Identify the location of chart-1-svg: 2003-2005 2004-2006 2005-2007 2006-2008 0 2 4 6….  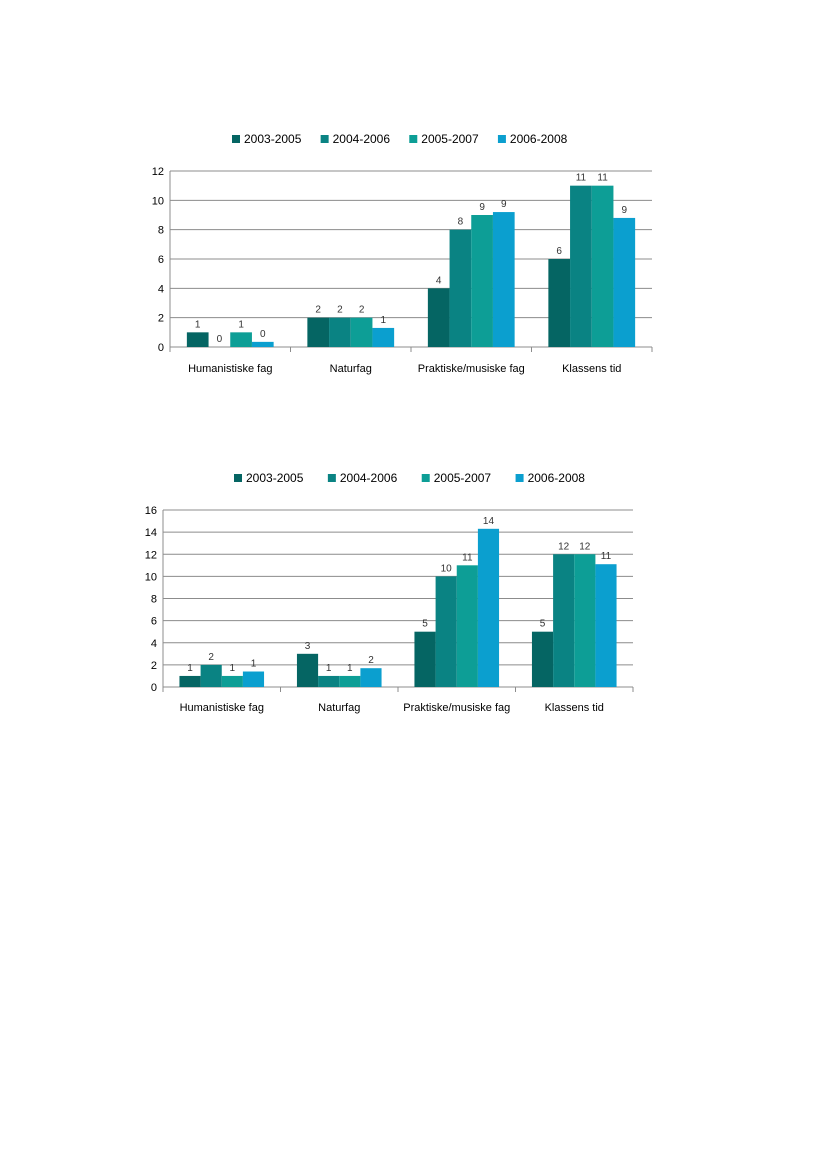
(402, 253).